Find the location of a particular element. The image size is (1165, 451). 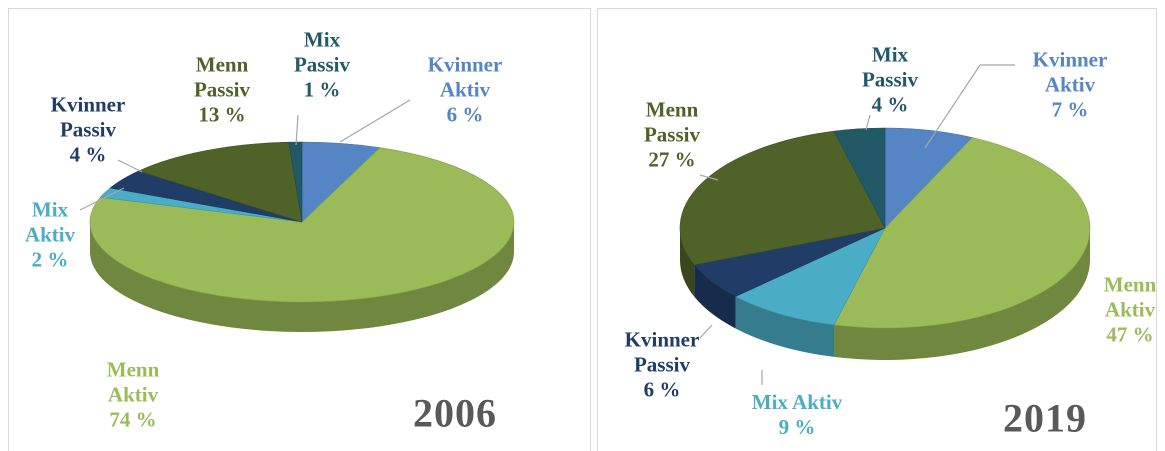

data-label: Menn Passiv 27 % is located at coordinates (672, 135).